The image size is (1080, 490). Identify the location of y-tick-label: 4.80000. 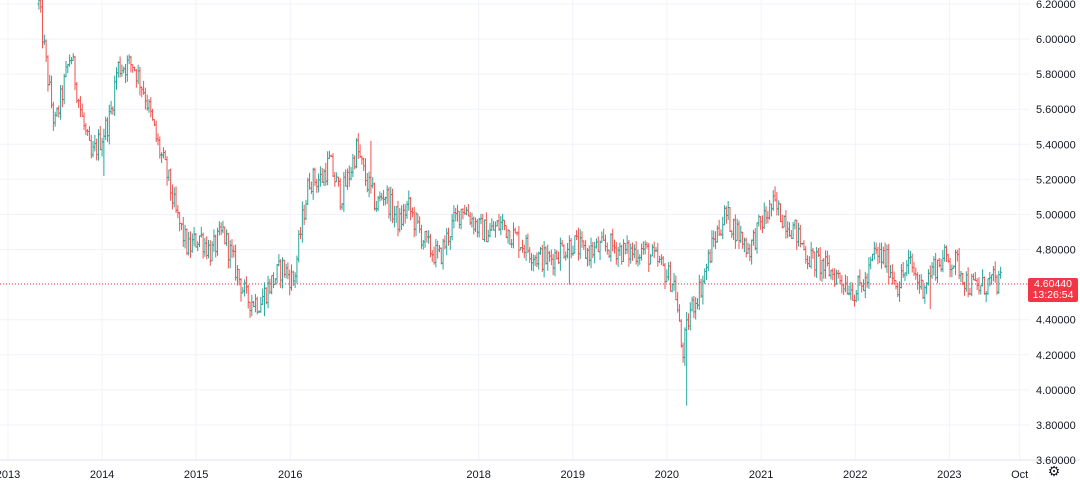
(1056, 251).